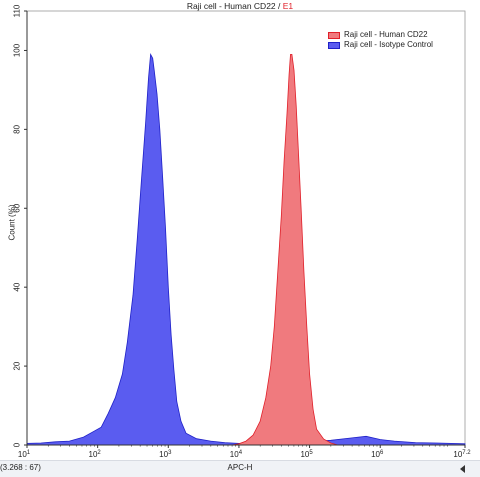 The height and width of the screenshot is (477, 480). What do you see at coordinates (236, 454) in the screenshot?
I see `x-tick-label-3: 104` at bounding box center [236, 454].